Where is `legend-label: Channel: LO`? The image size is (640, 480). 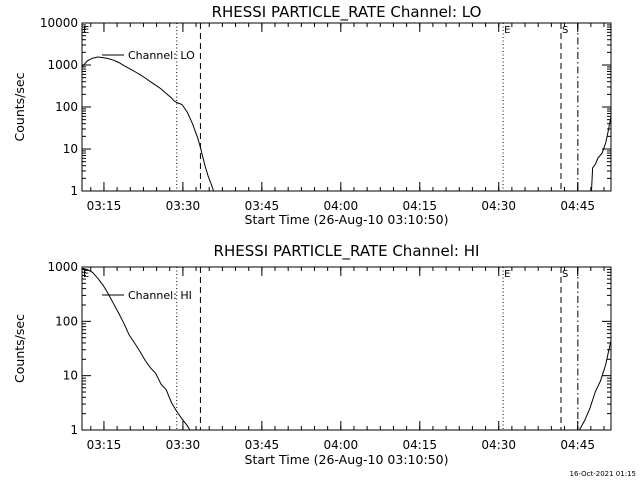
legend-label: Channel: LO is located at coordinates (161, 55).